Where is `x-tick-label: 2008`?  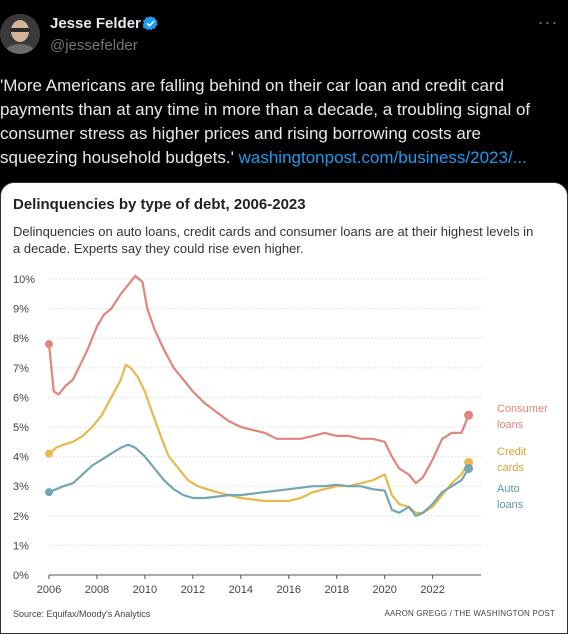
x-tick-label: 2008 is located at coordinates (97, 590).